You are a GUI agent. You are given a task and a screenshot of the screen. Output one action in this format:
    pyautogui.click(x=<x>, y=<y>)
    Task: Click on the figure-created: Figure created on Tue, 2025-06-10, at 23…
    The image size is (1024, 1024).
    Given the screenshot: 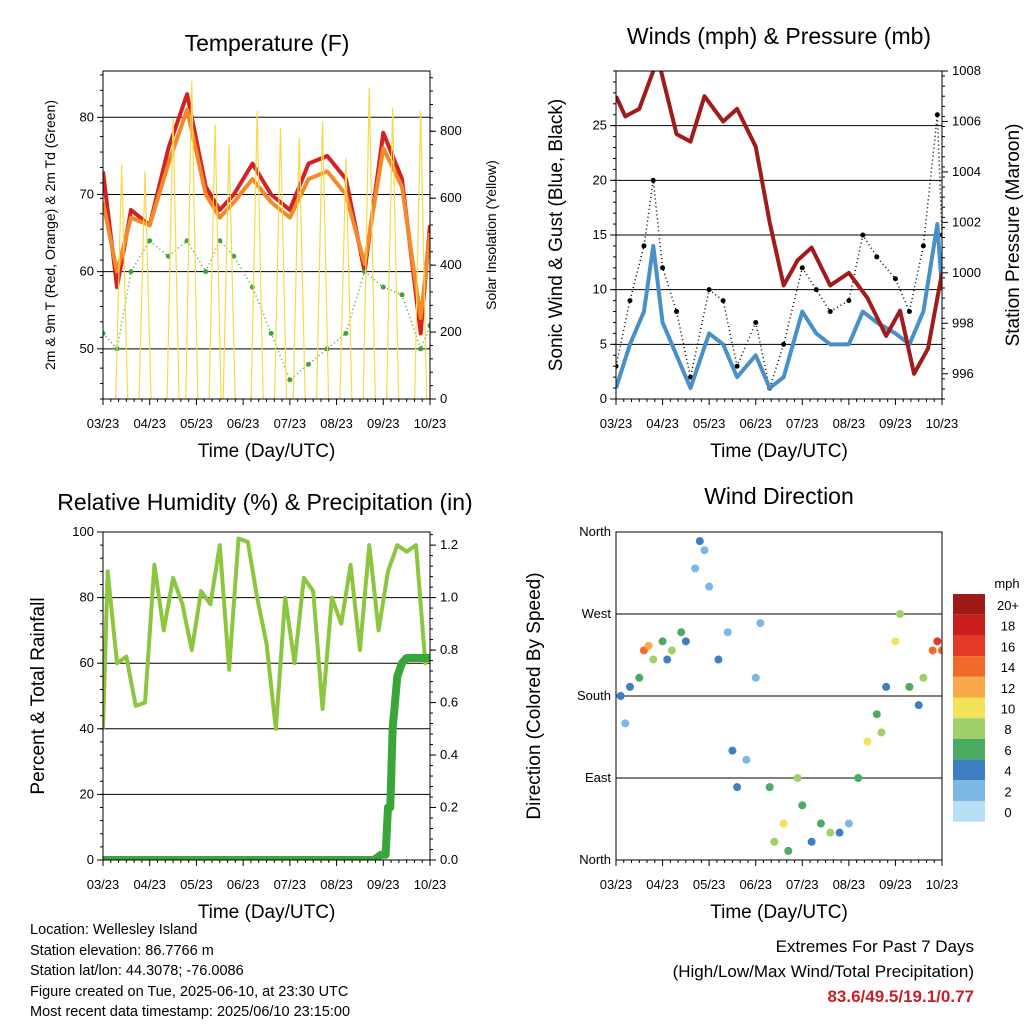 What is the action you would take?
    pyautogui.click(x=189, y=991)
    